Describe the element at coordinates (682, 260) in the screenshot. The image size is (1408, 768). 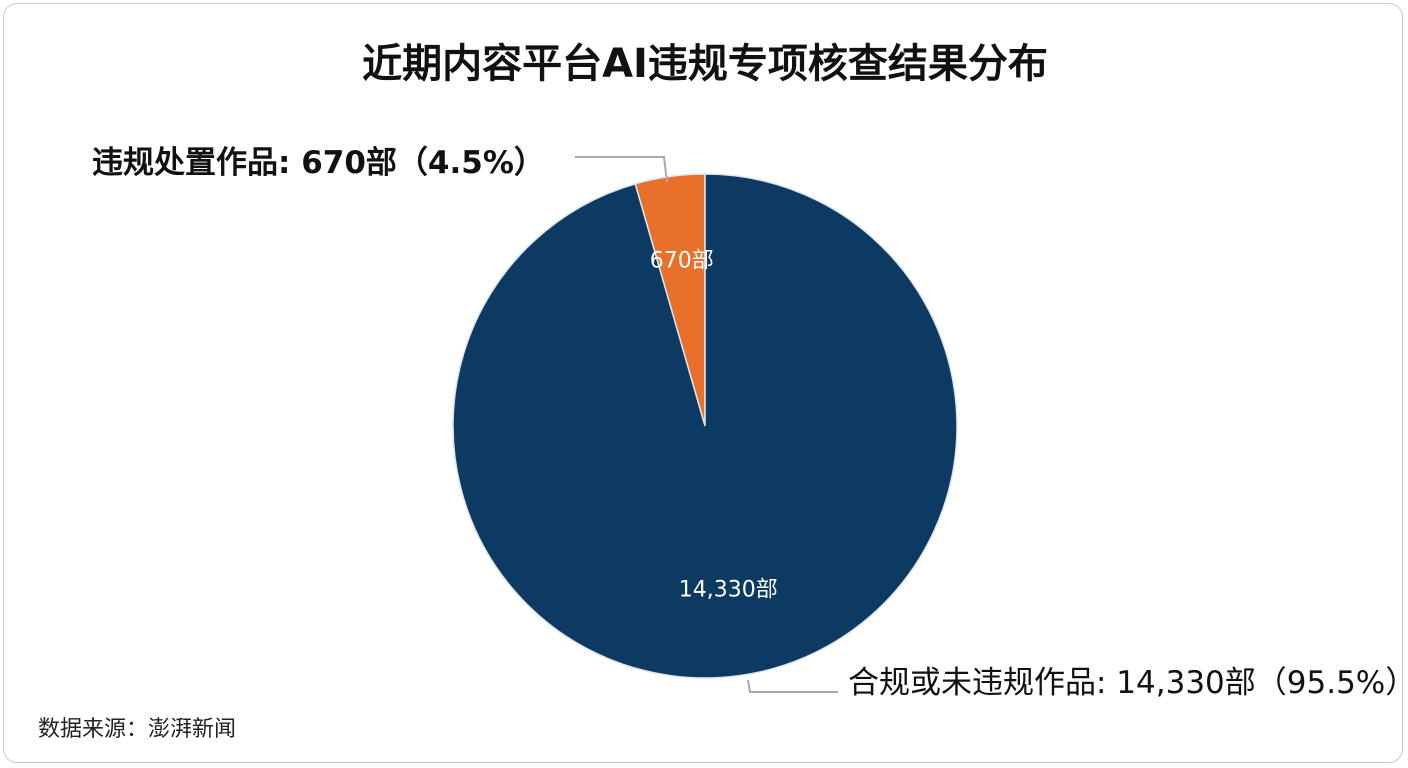
I see `data-label: 670部` at that location.